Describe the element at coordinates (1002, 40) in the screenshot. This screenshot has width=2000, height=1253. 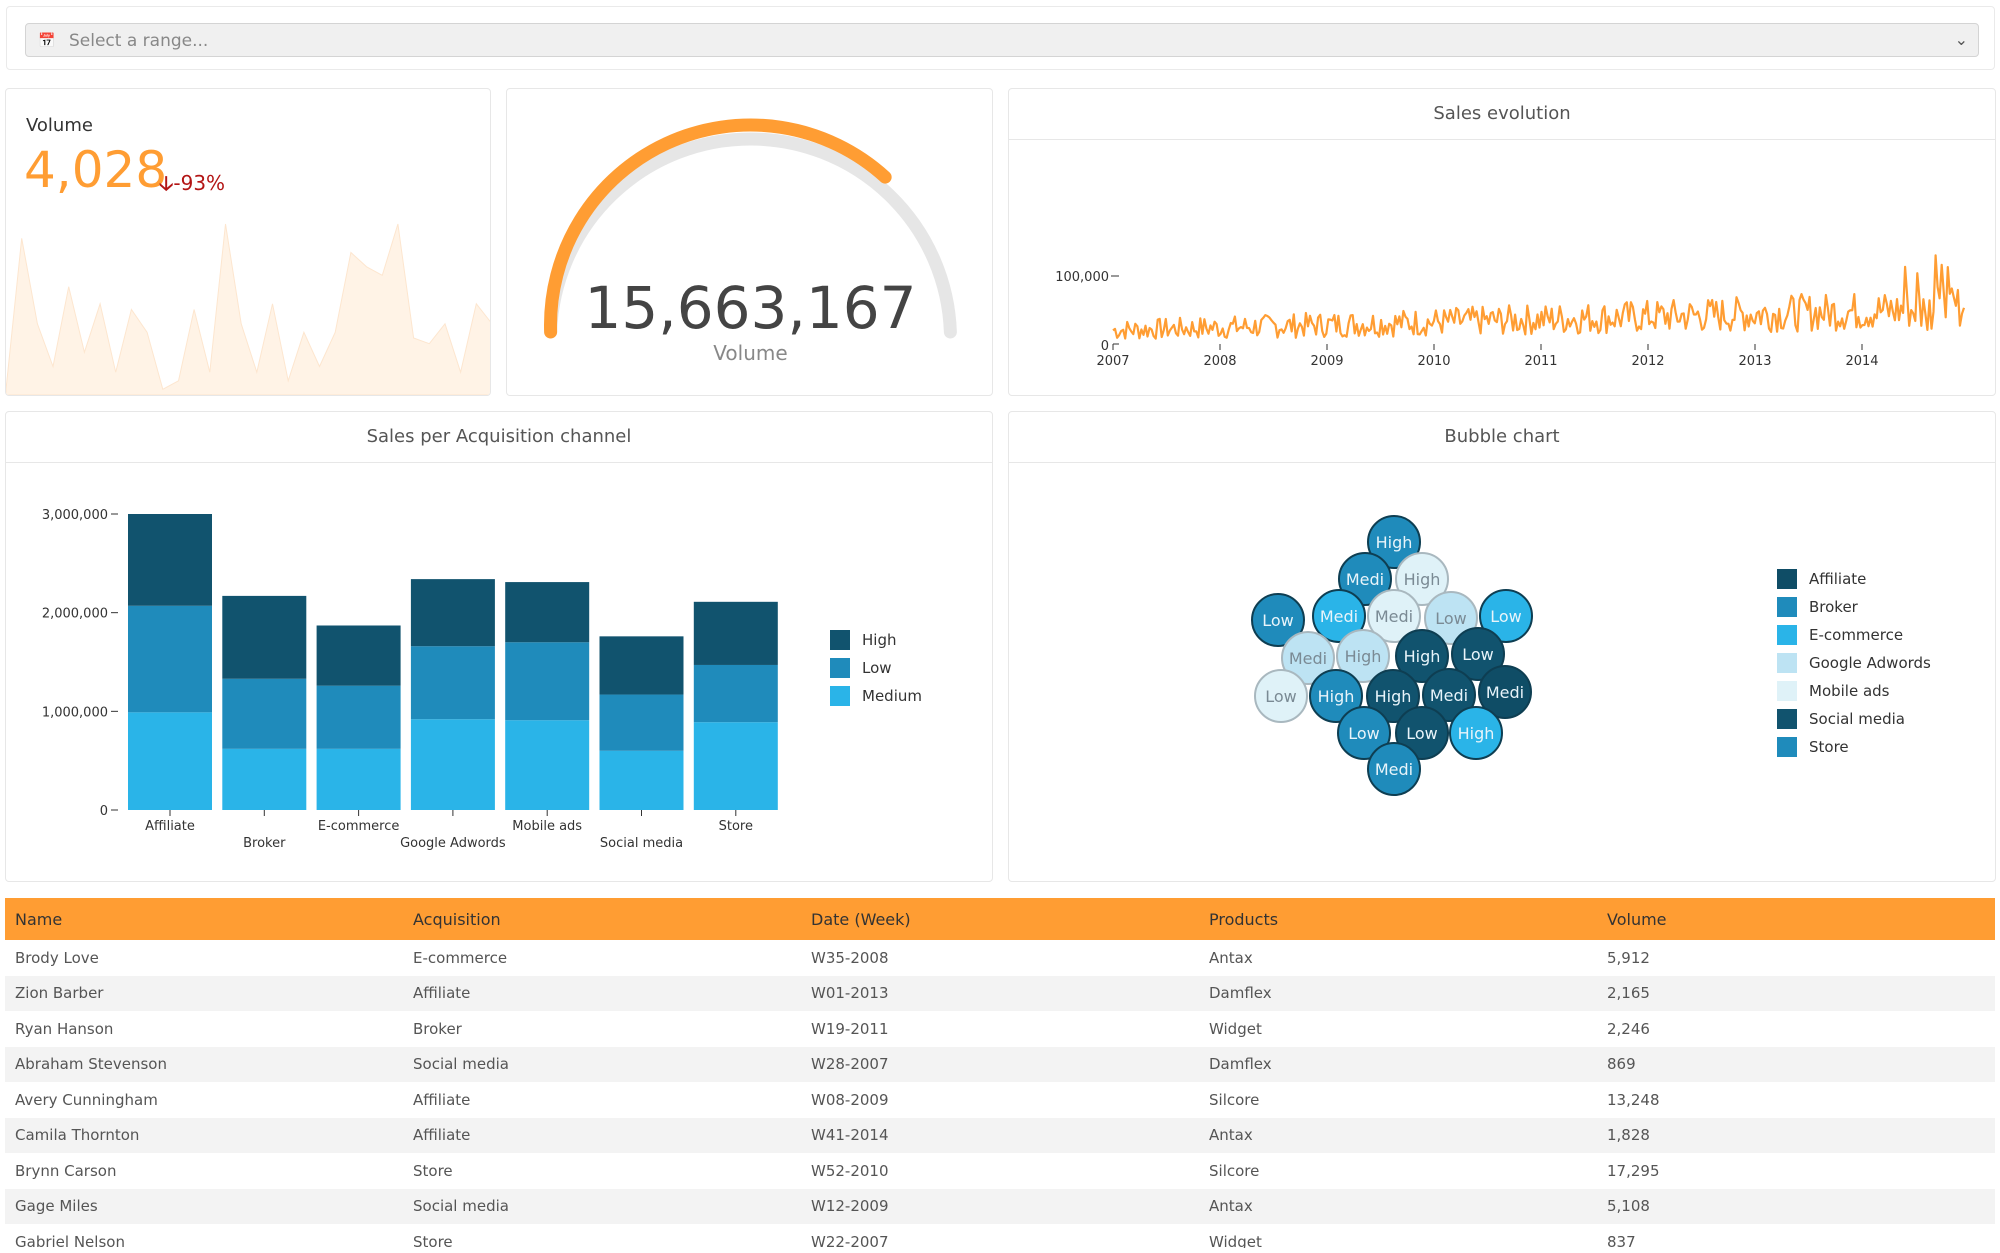
I see `range-select: 📅 Select a range... ⌄` at that location.